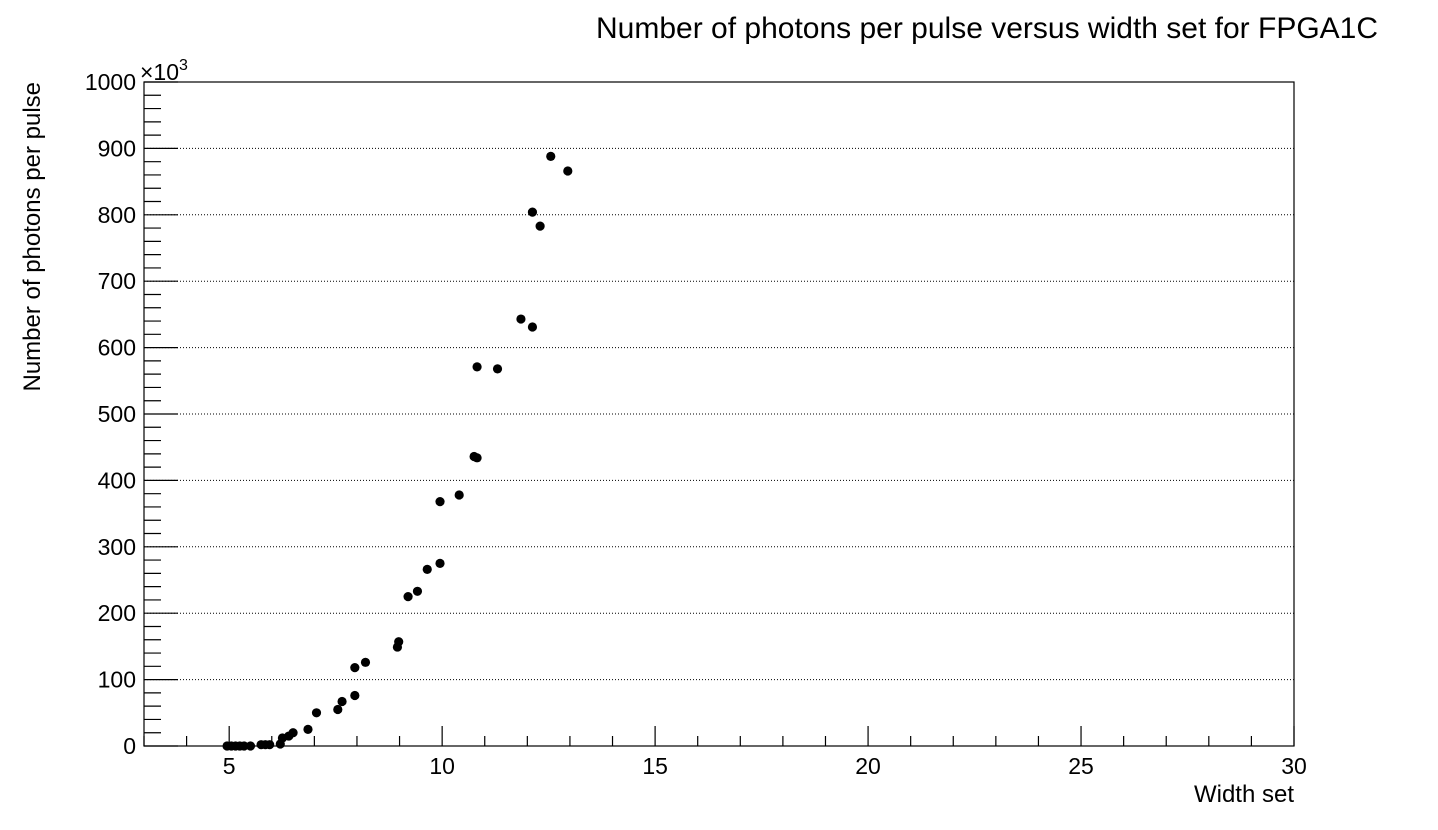  I want to click on y-tick-label: 500, so click(117, 414).